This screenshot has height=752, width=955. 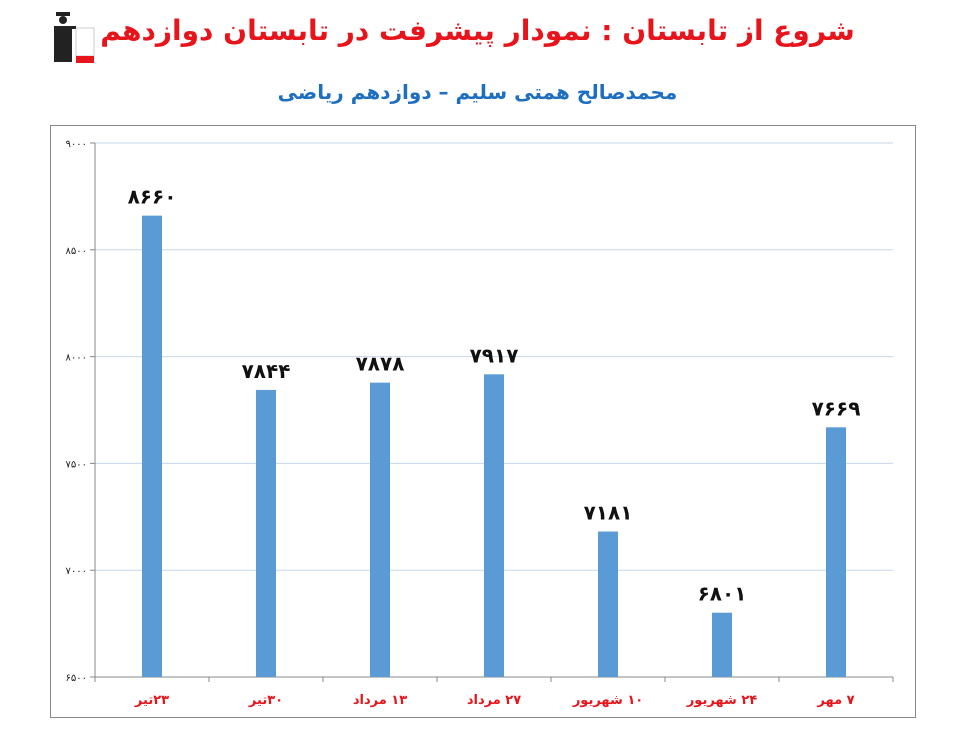 What do you see at coordinates (76, 251) in the screenshot?
I see `y-tick-label: ۸۵۰۰` at bounding box center [76, 251].